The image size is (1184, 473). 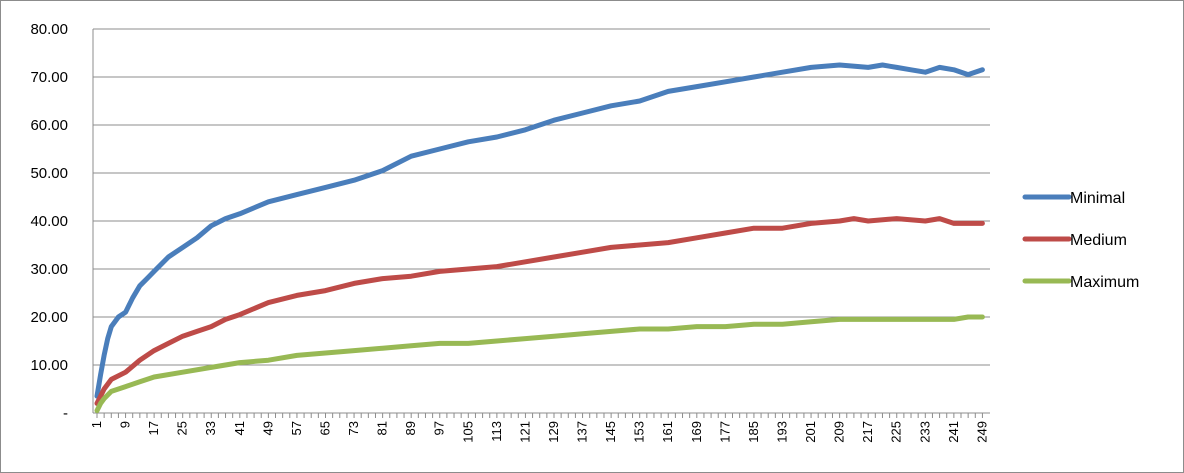 What do you see at coordinates (296, 428) in the screenshot?
I see `x-tick-label: 57` at bounding box center [296, 428].